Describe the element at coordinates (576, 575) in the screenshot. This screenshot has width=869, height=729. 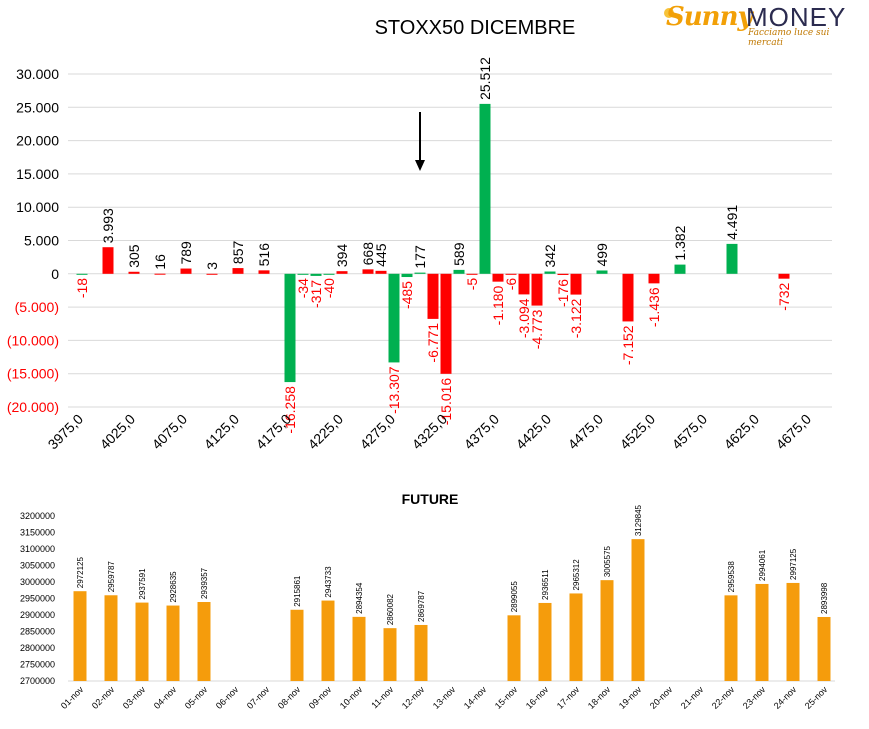
I see `data-label: 2965312` at that location.